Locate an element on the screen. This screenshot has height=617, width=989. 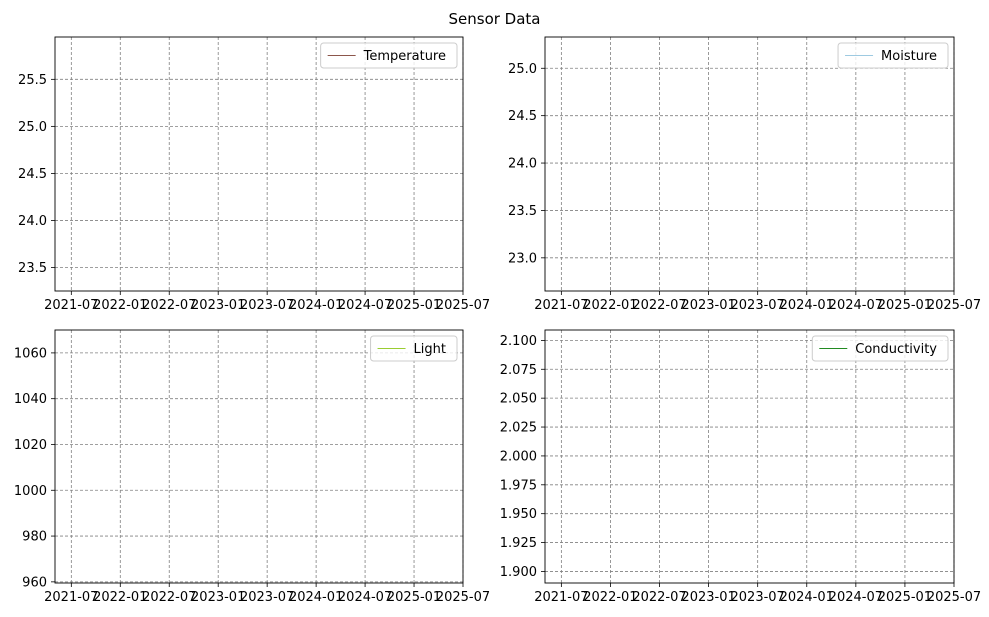
y-tick-label: 960 is located at coordinates (34, 582).